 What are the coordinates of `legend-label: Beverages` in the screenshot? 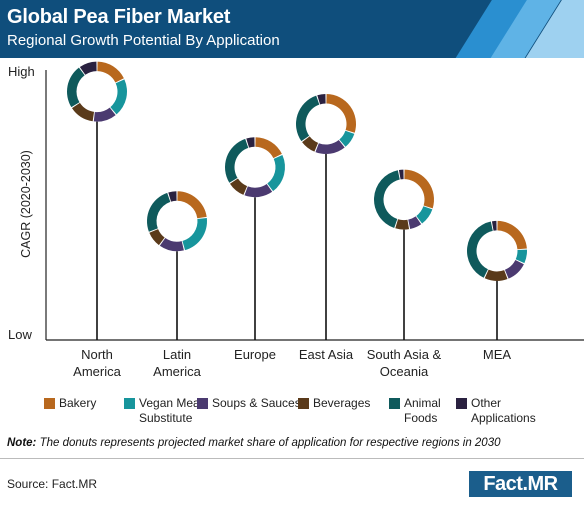 It's located at (341, 403).